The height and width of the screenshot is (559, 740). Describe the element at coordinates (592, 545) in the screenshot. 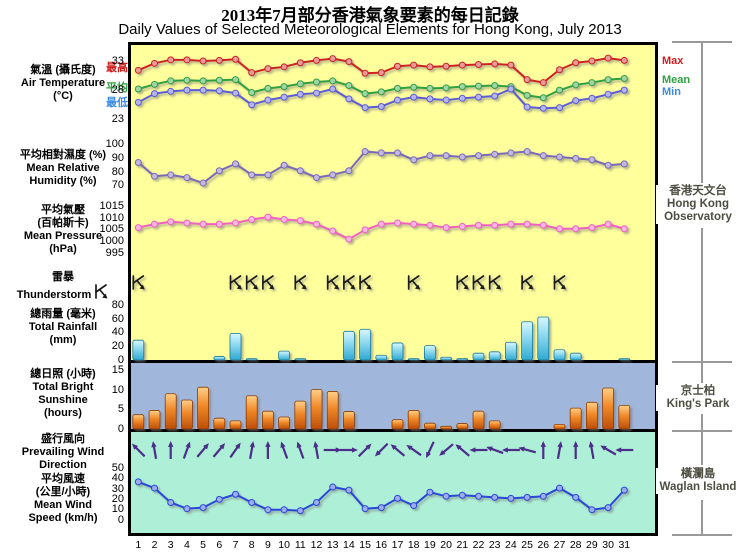

I see `x-axis-day-label: 29` at that location.